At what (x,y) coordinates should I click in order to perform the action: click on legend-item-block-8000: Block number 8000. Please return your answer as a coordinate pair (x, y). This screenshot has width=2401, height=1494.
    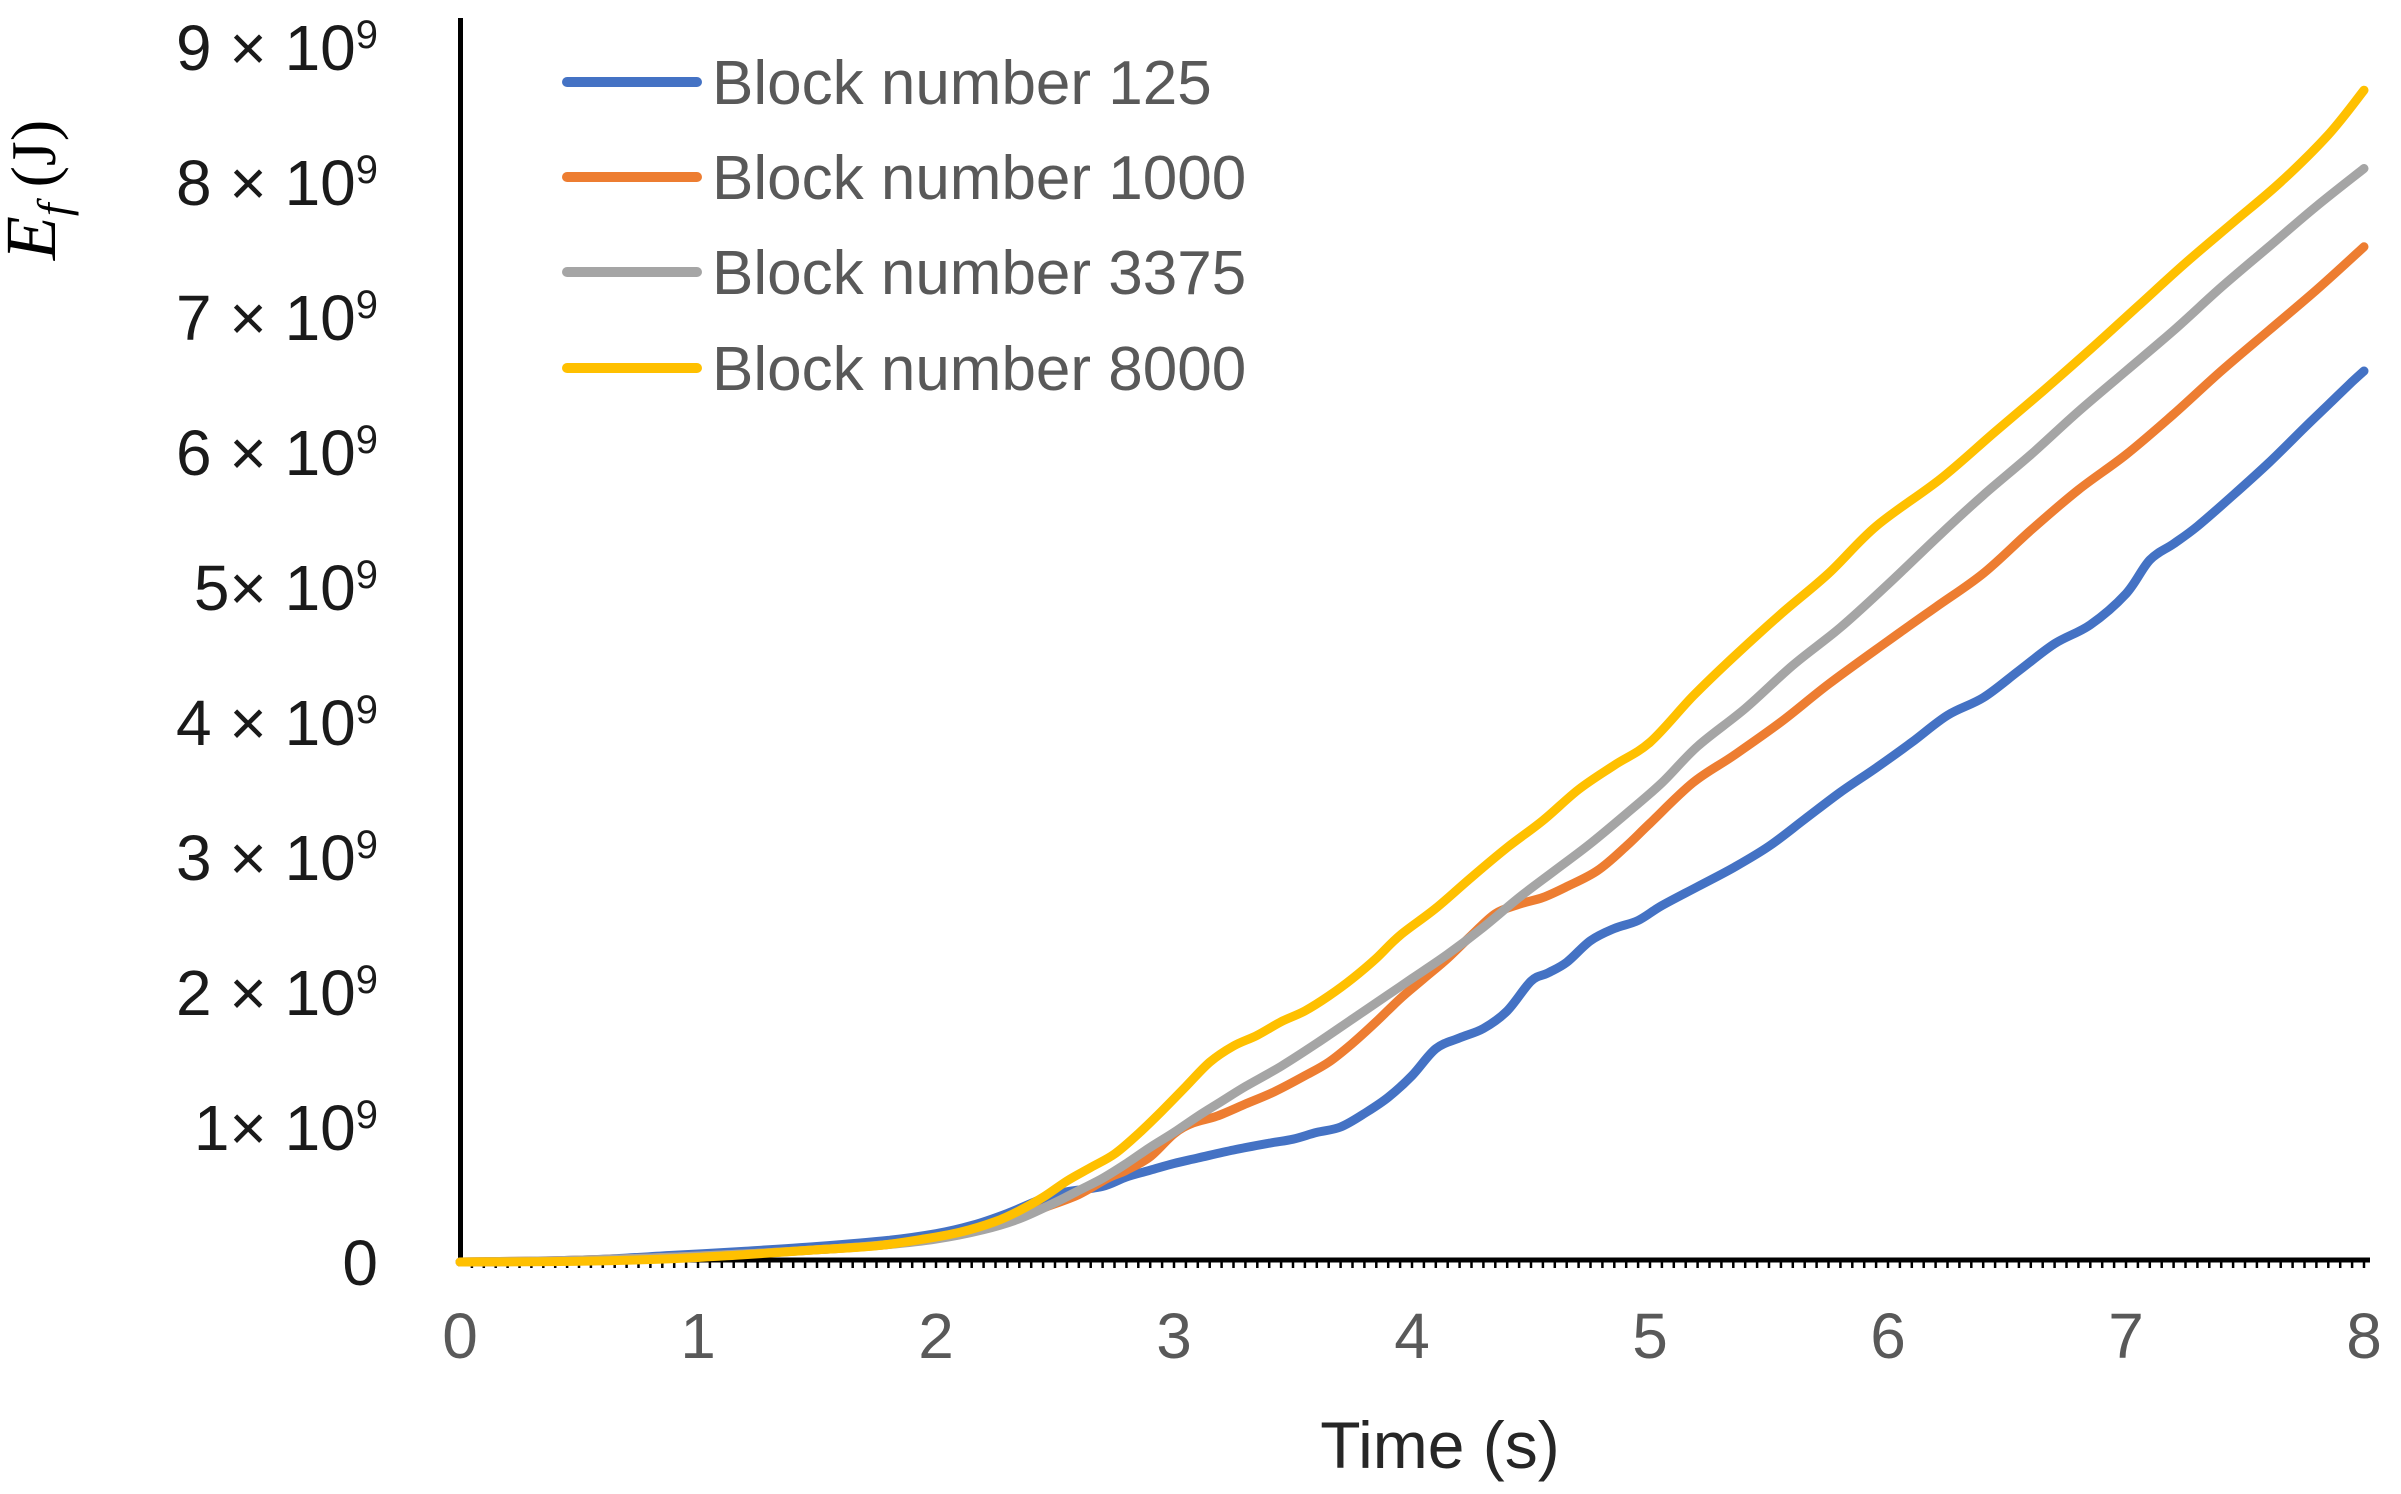
    Looking at the image, I should click on (904, 369).